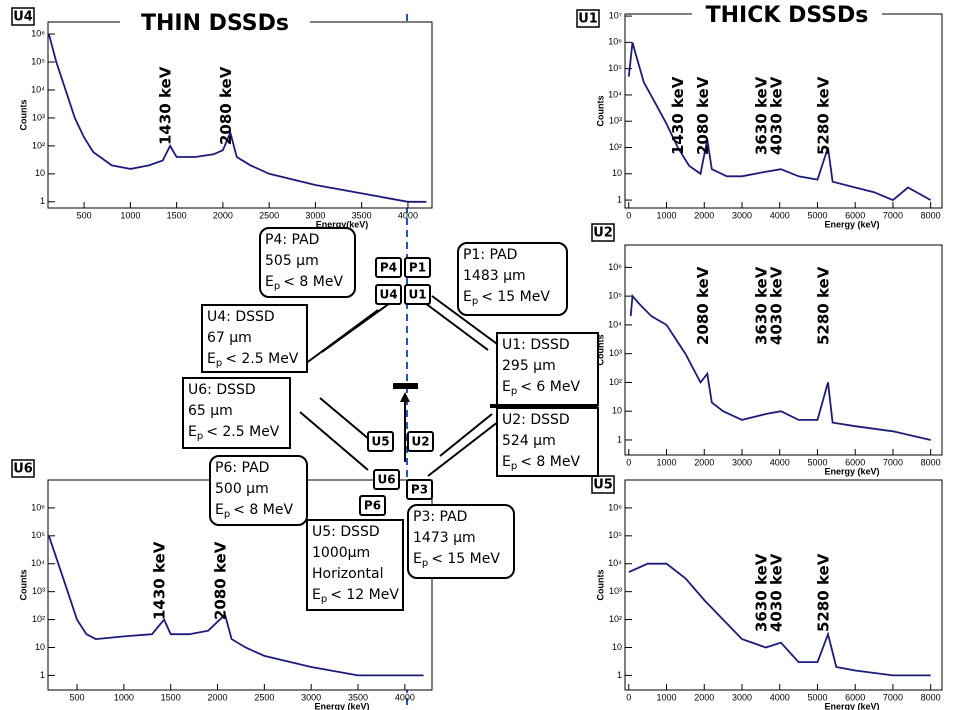  What do you see at coordinates (342, 224) in the screenshot?
I see `x-axis-label: Energy(keV)` at bounding box center [342, 224].